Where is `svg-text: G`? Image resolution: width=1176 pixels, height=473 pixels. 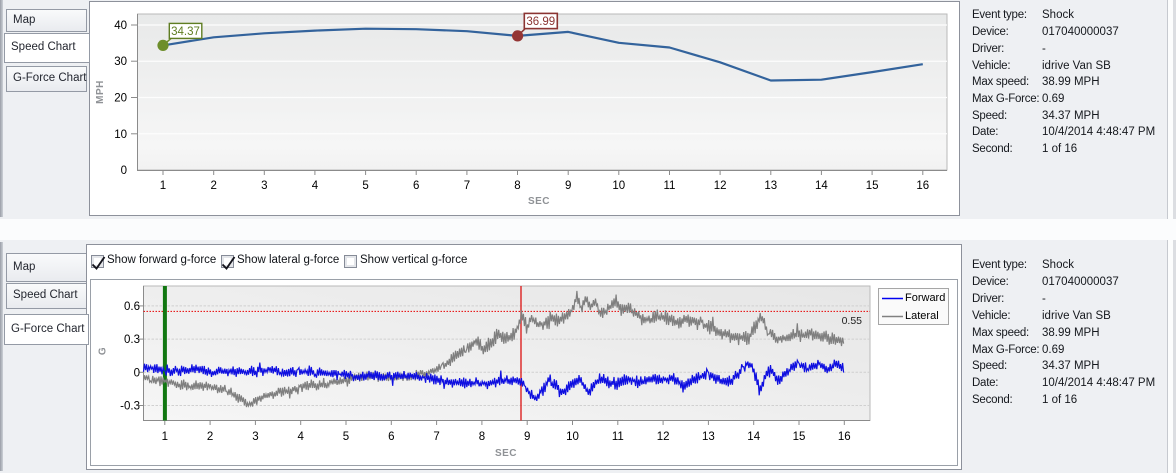 svg-text: G is located at coordinates (103, 351).